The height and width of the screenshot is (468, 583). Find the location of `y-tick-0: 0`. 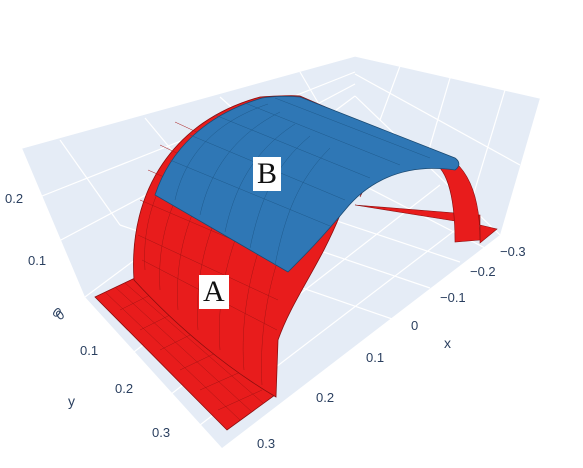

y-tick-0: 0 is located at coordinates (60, 315).